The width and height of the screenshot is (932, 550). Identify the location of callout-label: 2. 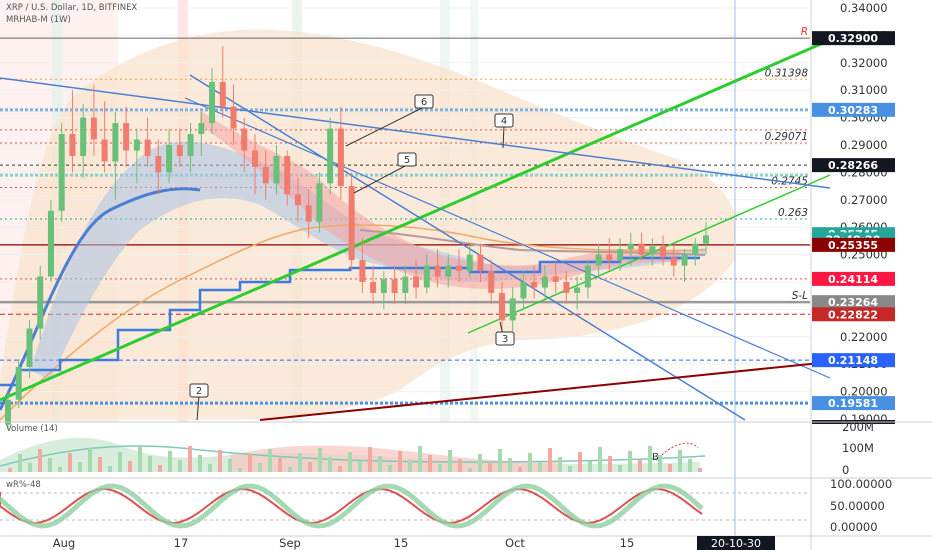
(199, 391).